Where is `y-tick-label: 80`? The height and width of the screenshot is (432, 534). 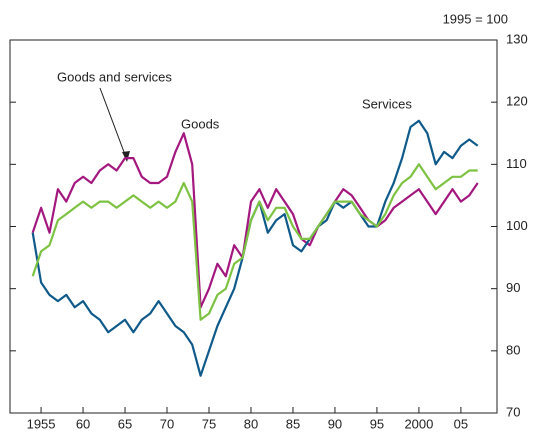 y-tick-label: 80 is located at coordinates (513, 349).